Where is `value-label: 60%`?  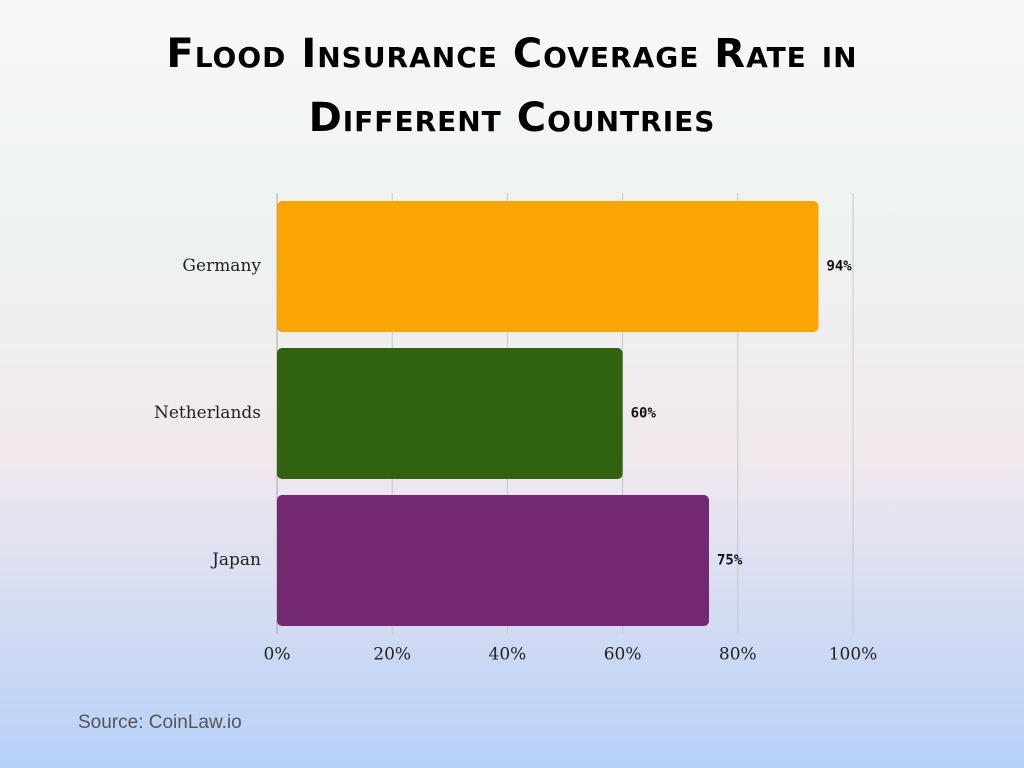
value-label: 60% is located at coordinates (644, 414).